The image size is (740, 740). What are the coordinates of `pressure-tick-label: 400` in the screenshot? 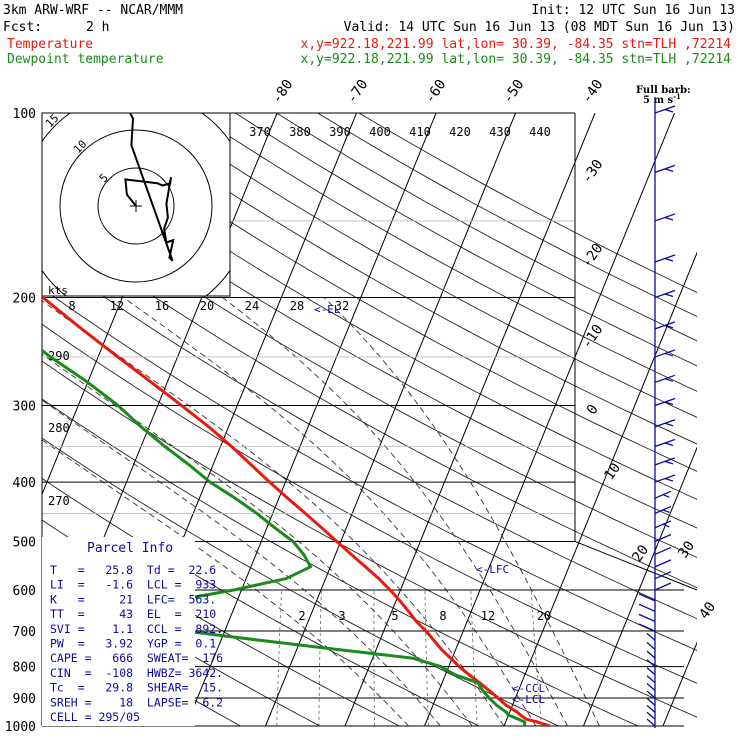 It's located at (24, 483).